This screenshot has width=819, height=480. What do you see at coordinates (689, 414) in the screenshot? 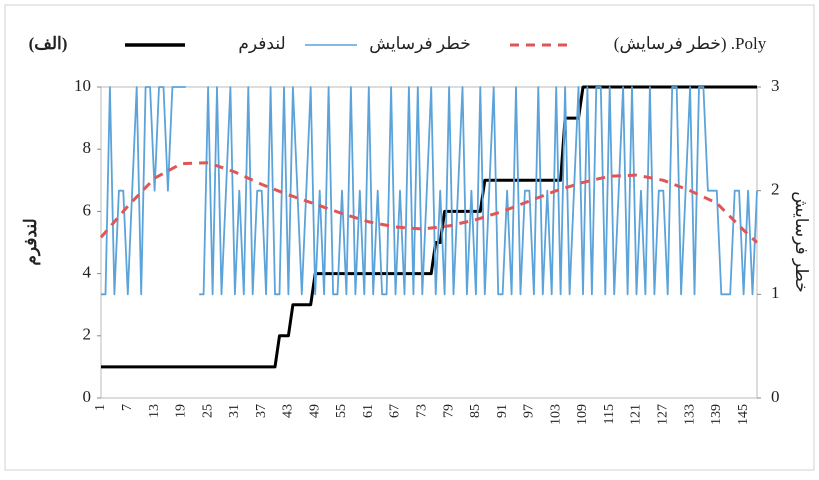
I see `x-tick-label: 133` at bounding box center [689, 414].